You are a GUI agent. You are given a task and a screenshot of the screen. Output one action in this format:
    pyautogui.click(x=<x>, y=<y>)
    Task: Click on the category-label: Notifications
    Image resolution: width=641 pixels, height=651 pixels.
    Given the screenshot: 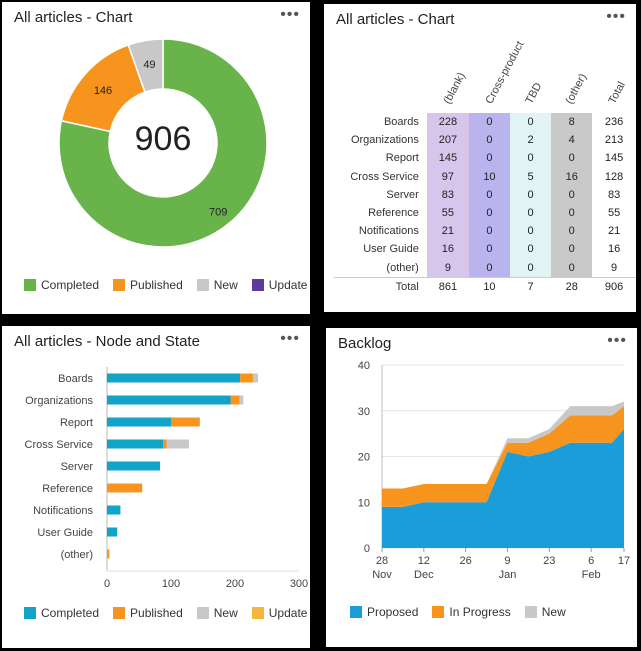 What is the action you would take?
    pyautogui.click(x=63, y=511)
    